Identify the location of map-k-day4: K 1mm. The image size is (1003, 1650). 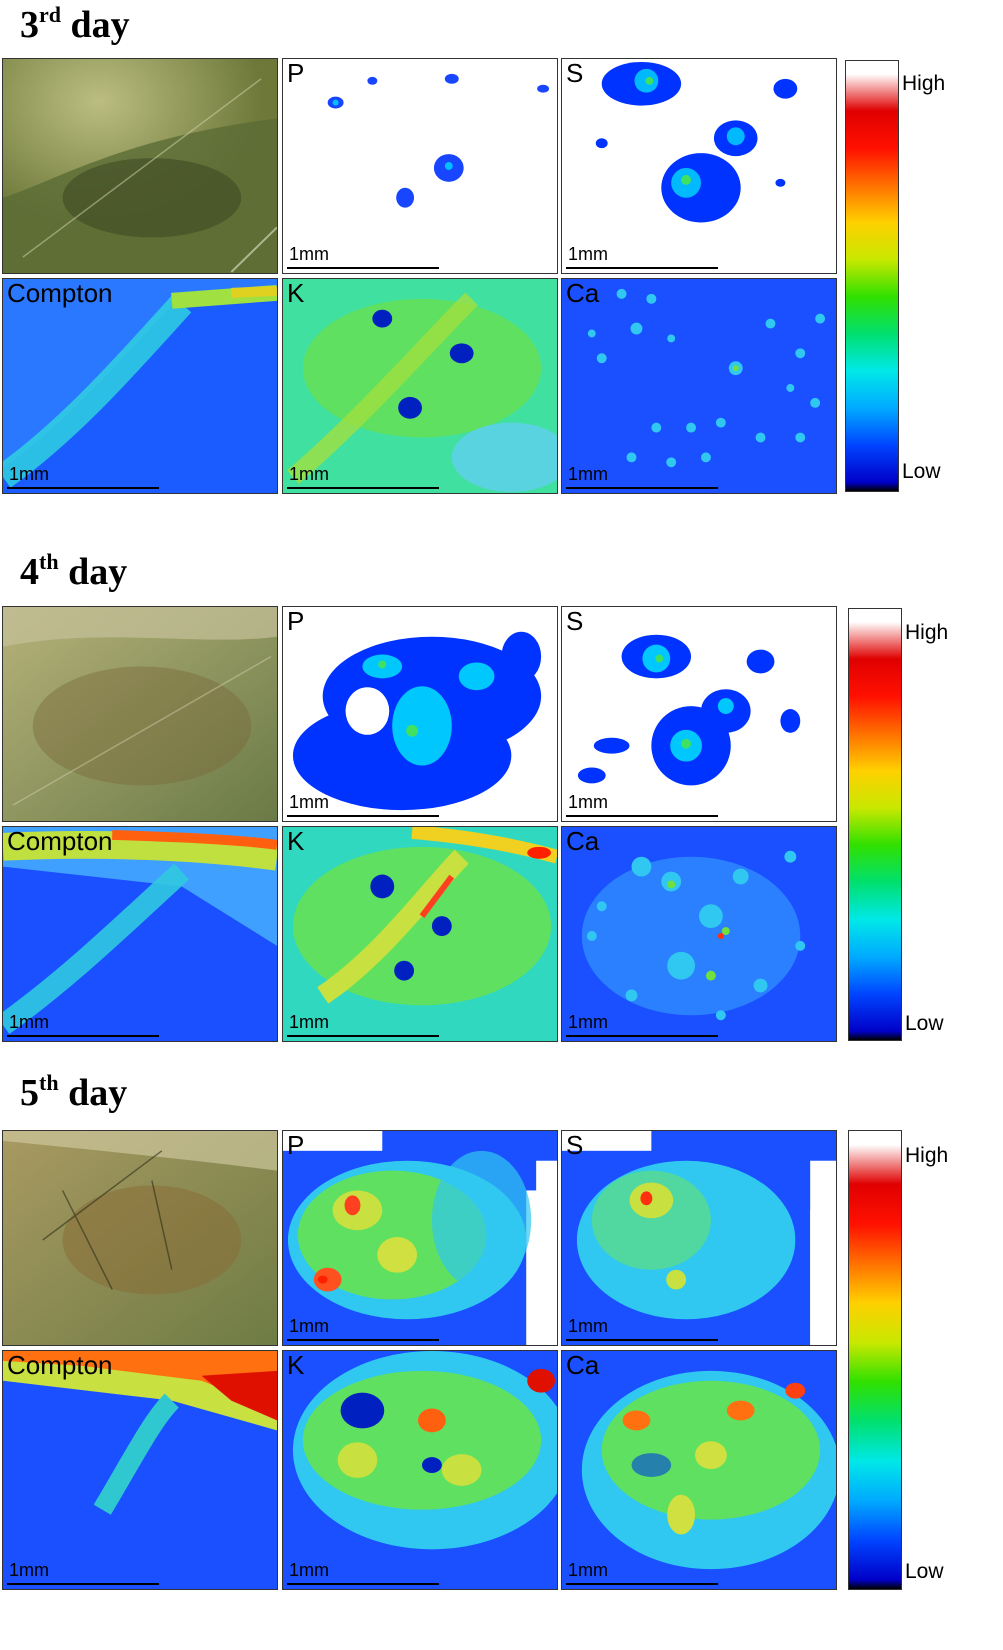
(420, 934).